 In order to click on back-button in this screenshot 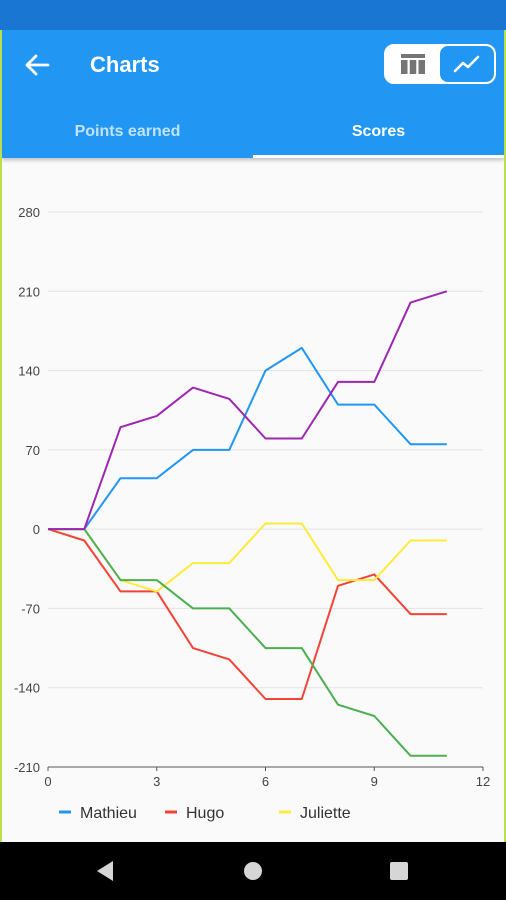, I will do `click(37, 65)`.